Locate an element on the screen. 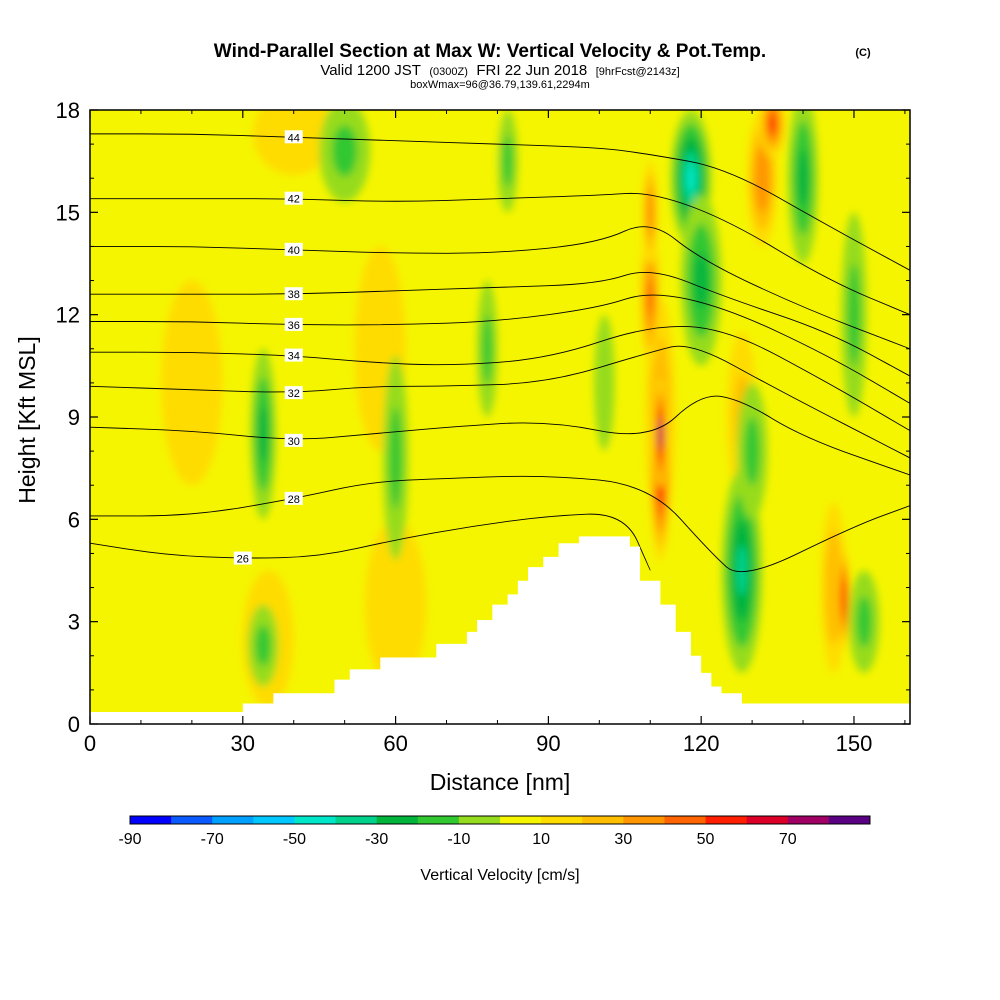  colorbar-tick-label: 50 is located at coordinates (706, 839).